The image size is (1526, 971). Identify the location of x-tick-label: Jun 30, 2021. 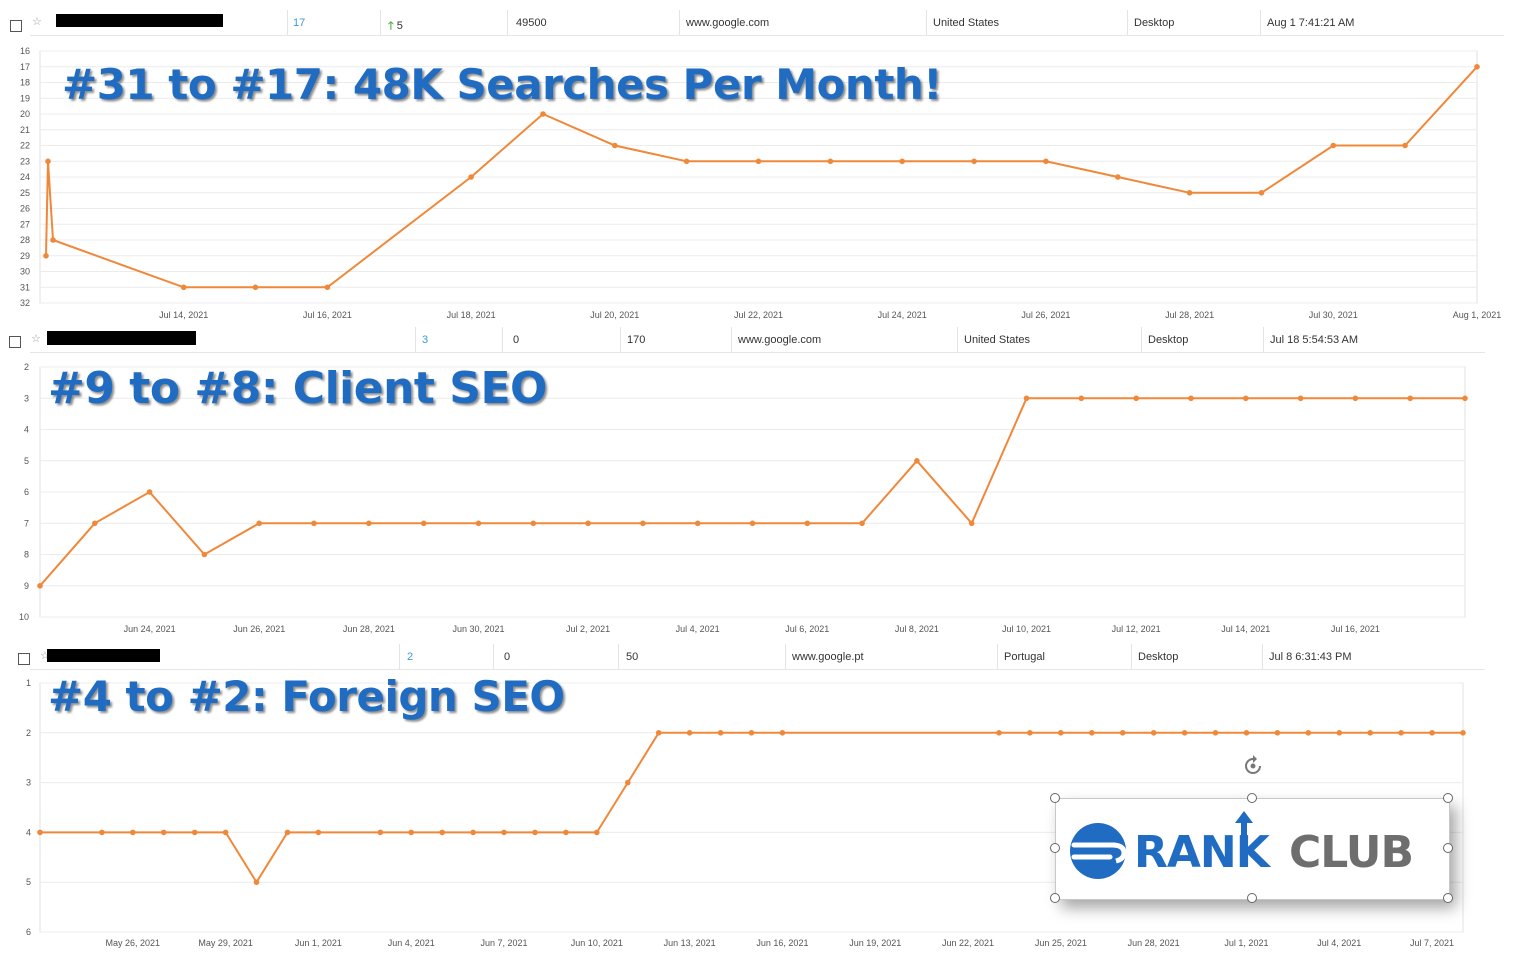
(478, 629).